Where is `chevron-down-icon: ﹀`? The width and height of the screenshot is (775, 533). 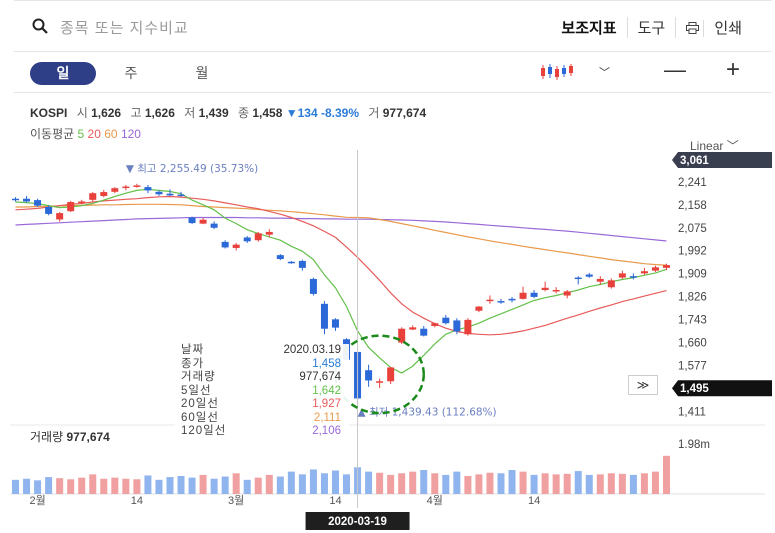
chevron-down-icon: ﹀ is located at coordinates (604, 73).